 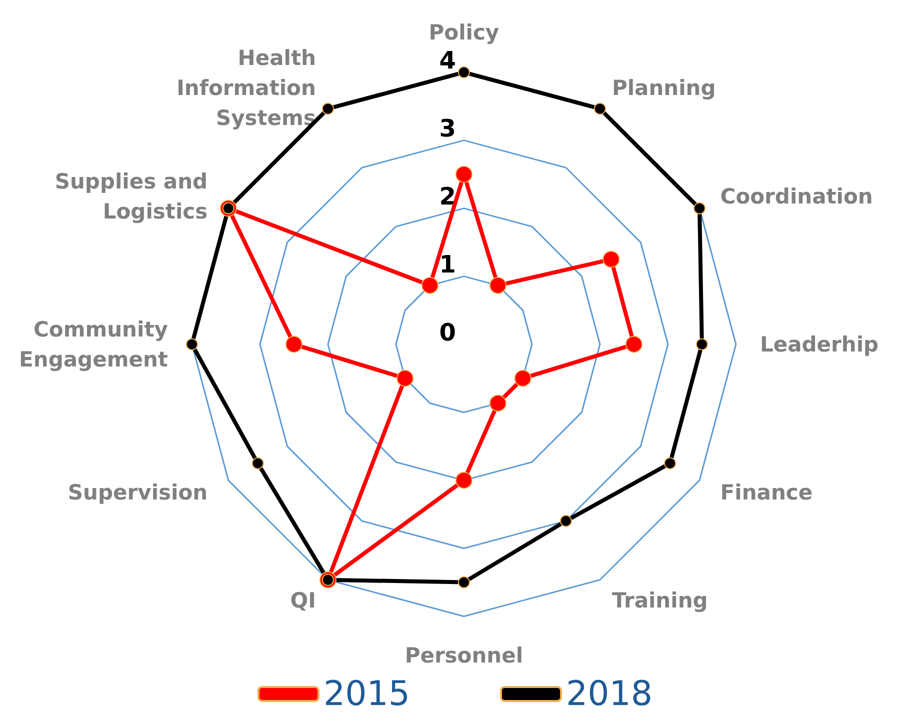 I want to click on spoke-label: Finance, so click(x=766, y=492).